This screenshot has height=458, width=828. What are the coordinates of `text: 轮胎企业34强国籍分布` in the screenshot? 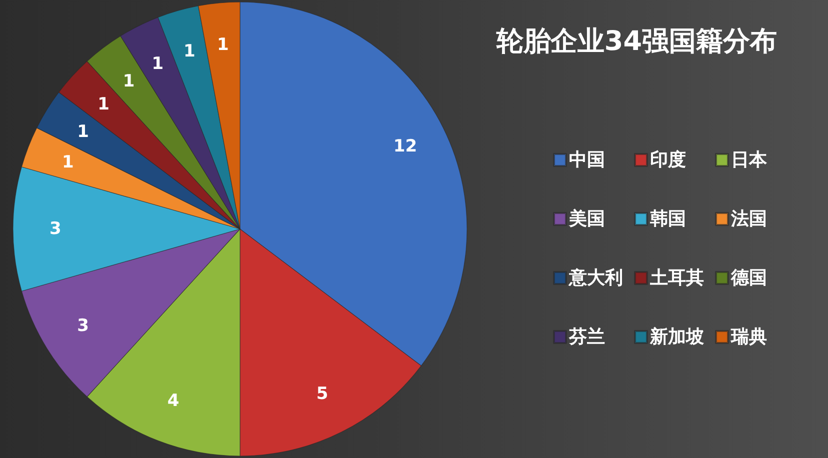 It's located at (636, 41).